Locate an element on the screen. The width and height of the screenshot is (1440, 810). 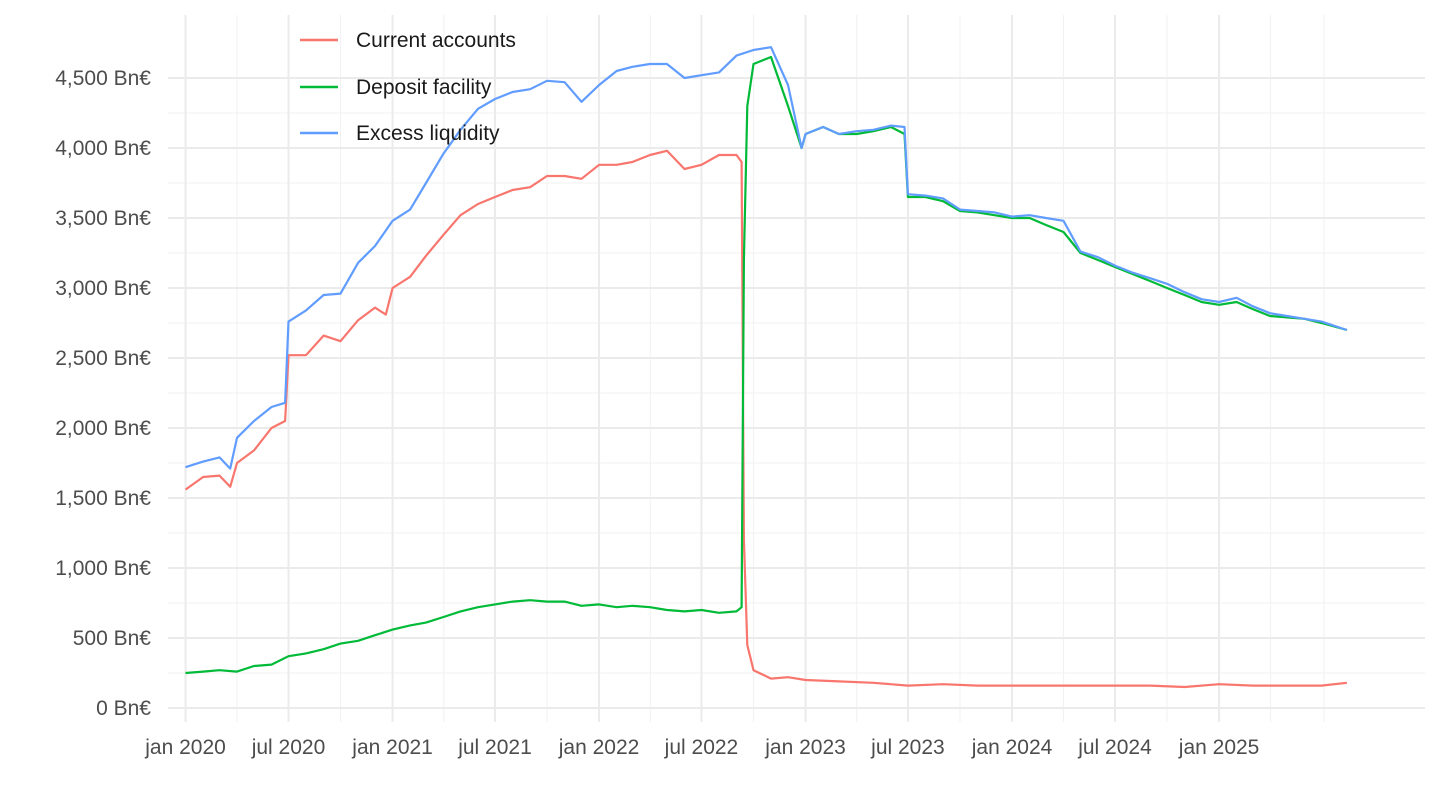
legend-label-current-accounts: Current accounts is located at coordinates (436, 40).